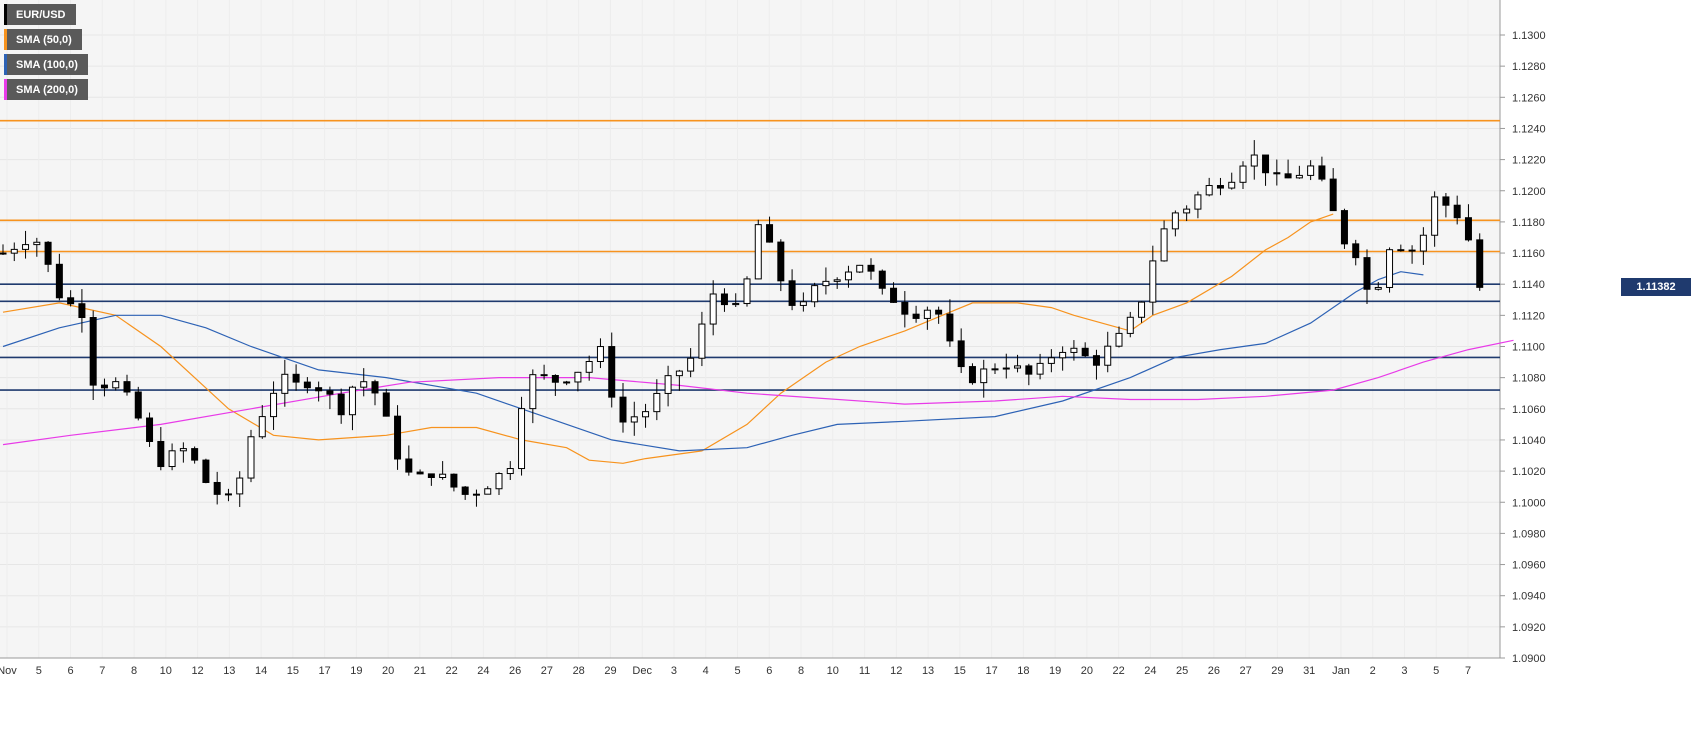 Image resolution: width=1707 pixels, height=744 pixels. I want to click on legend-label-sma50: SMA (50,0), so click(44, 39).